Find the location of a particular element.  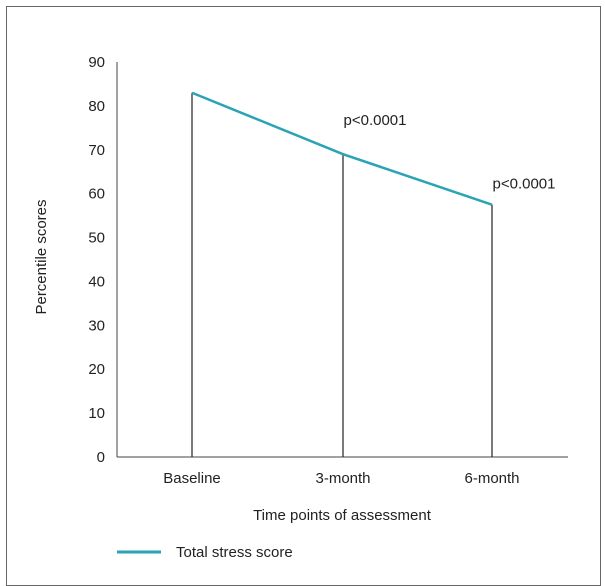

series-group is located at coordinates (342, 149).